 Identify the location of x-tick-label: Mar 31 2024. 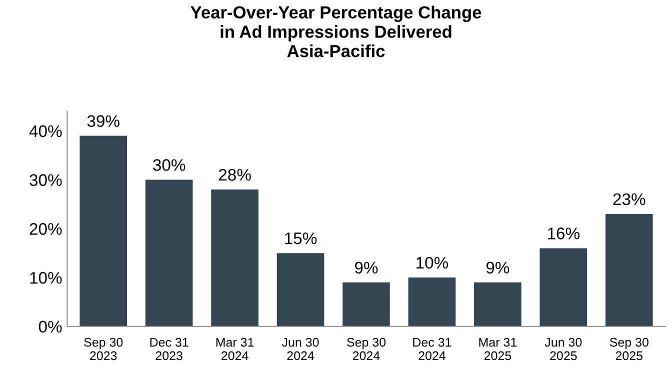
(235, 349).